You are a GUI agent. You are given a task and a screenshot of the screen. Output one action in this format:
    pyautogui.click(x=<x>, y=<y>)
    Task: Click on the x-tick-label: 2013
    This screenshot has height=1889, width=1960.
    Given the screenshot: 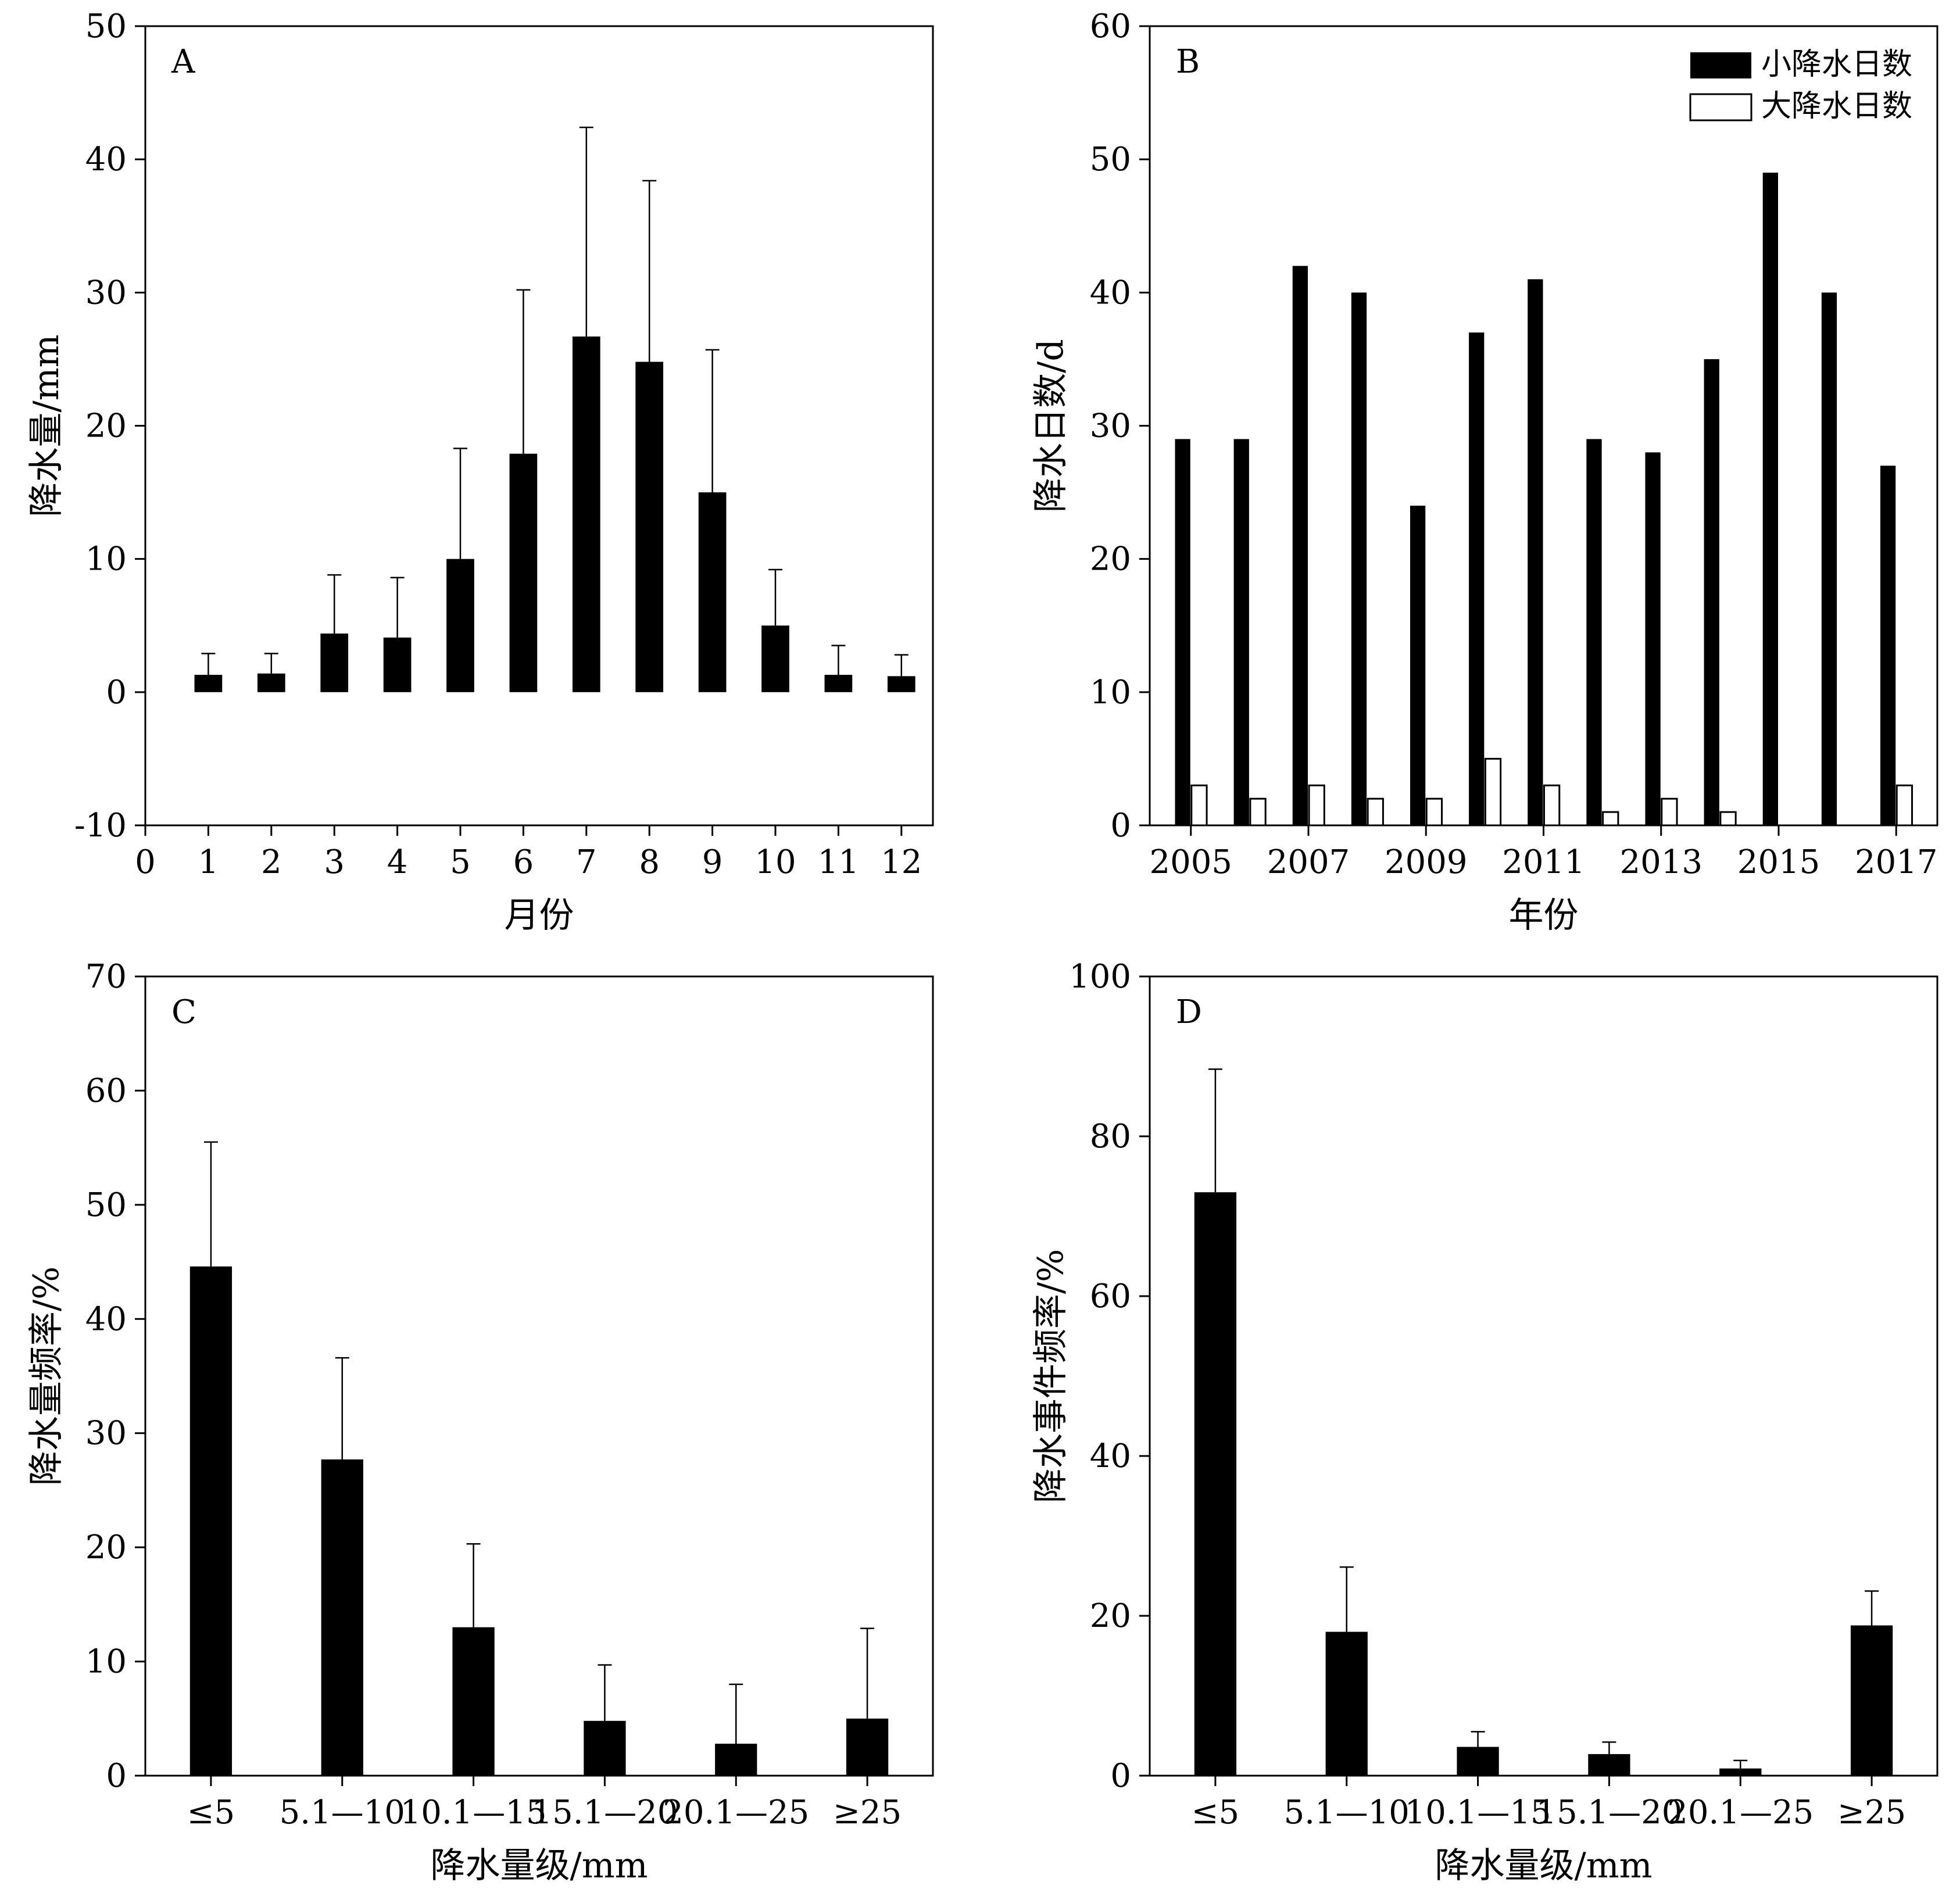 What is the action you would take?
    pyautogui.click(x=1661, y=862)
    